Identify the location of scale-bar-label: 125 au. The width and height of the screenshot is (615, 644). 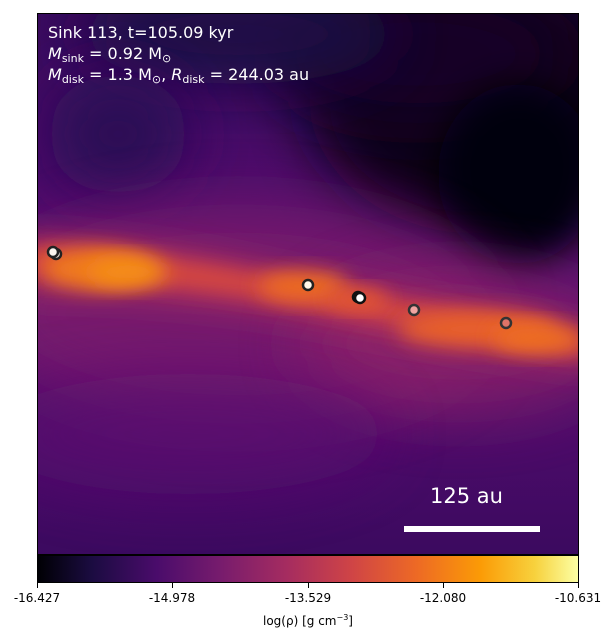
(466, 496).